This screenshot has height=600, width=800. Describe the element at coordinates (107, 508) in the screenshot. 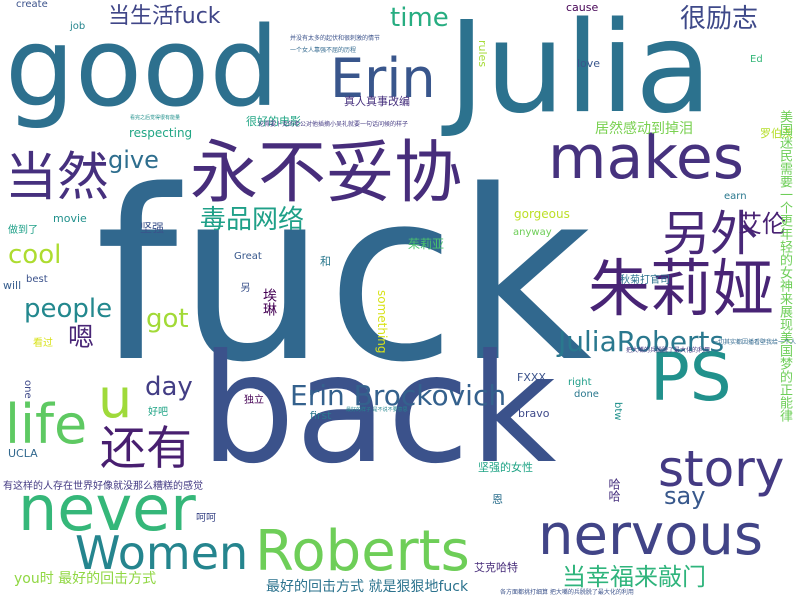

I see `word-never: never` at that location.